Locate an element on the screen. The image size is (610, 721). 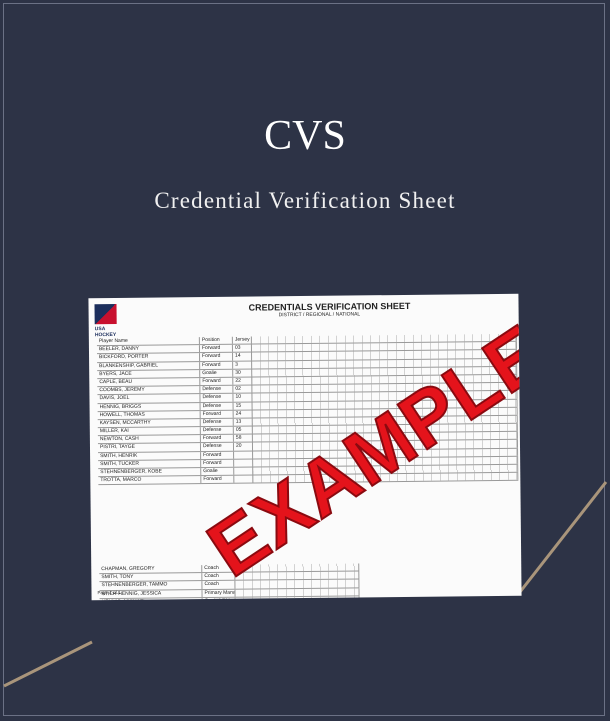
cell: BYERS, JACE is located at coordinates (149, 374).